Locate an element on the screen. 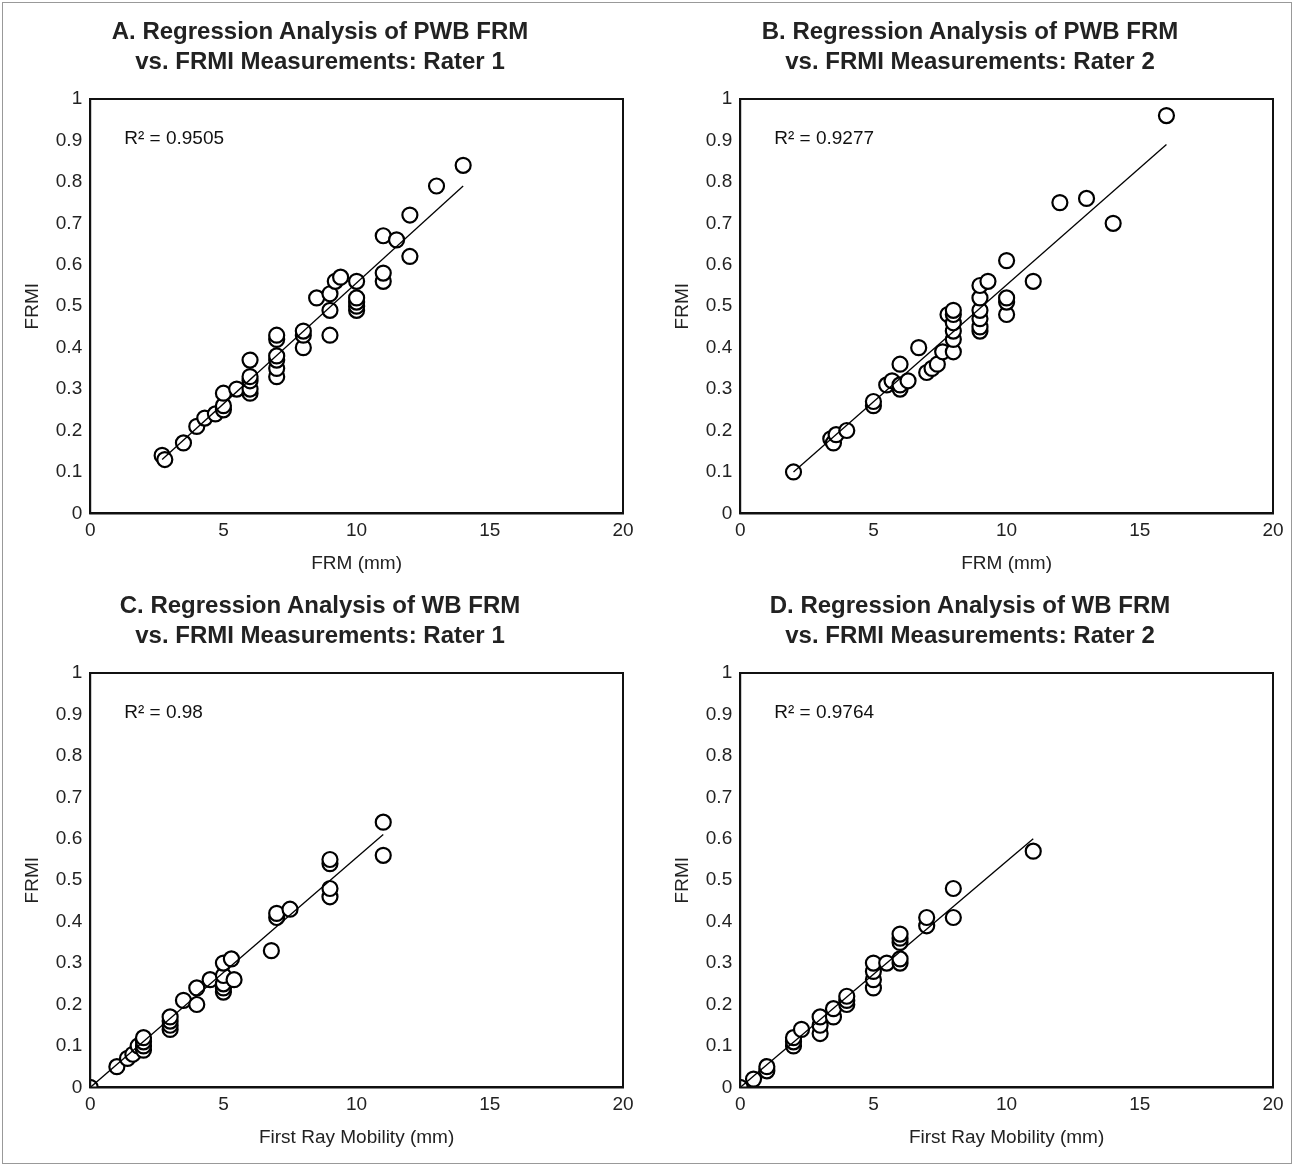  x-axis-title: First Ray Mobility (mm) is located at coordinates (356, 1136).